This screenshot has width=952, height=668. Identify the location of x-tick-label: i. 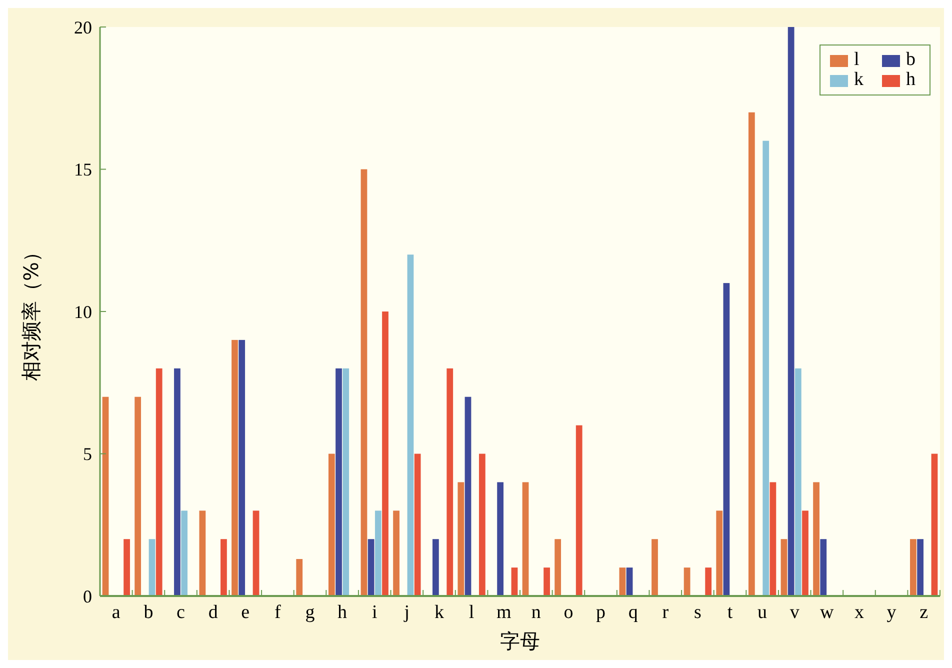
(375, 612).